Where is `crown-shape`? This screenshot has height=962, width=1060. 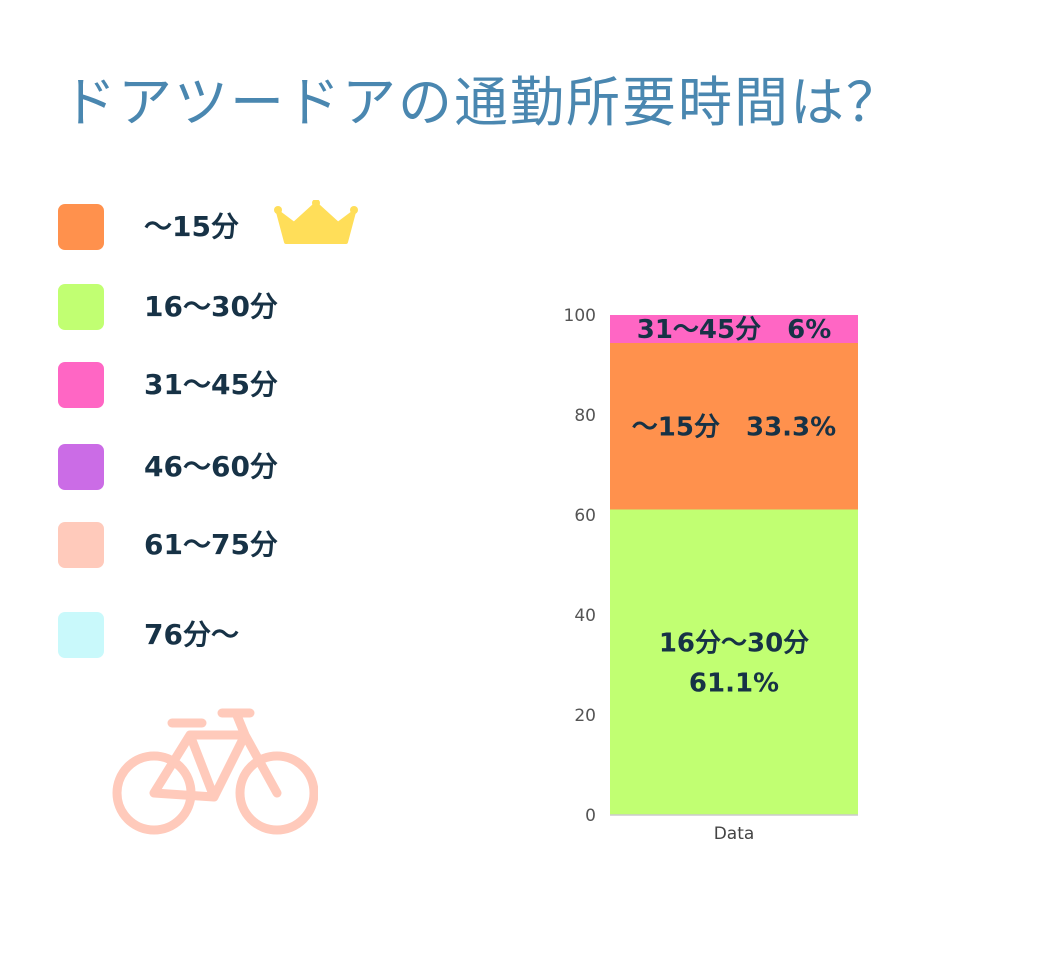
crown-shape is located at coordinates (316, 223).